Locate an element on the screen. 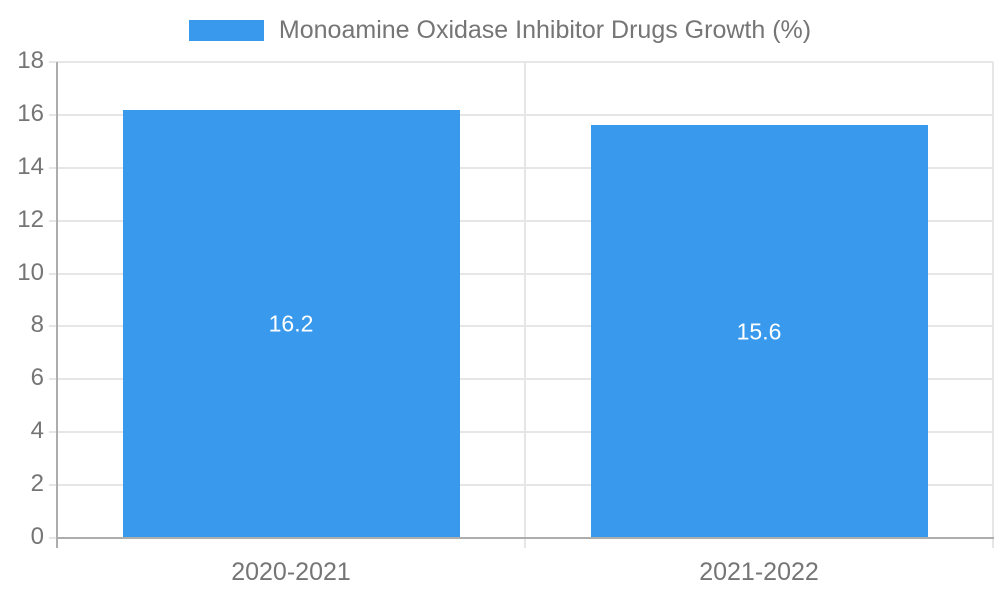 The width and height of the screenshot is (1000, 600). y-axis-tick-label: 4 is located at coordinates (37, 431).